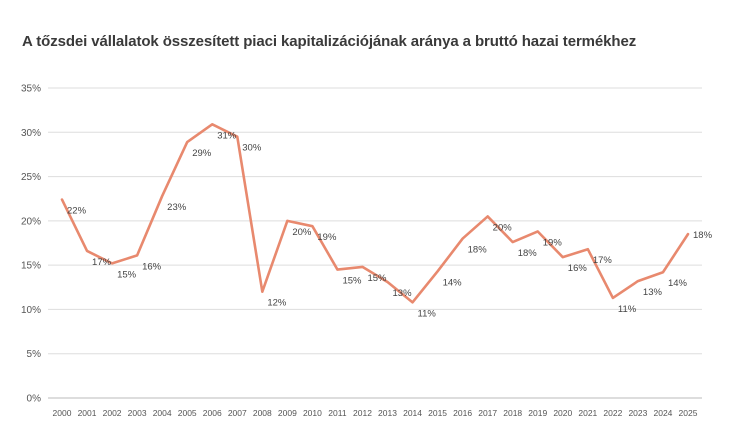  Describe the element at coordinates (487, 413) in the screenshot. I see `x-tick-label: 2017` at that location.